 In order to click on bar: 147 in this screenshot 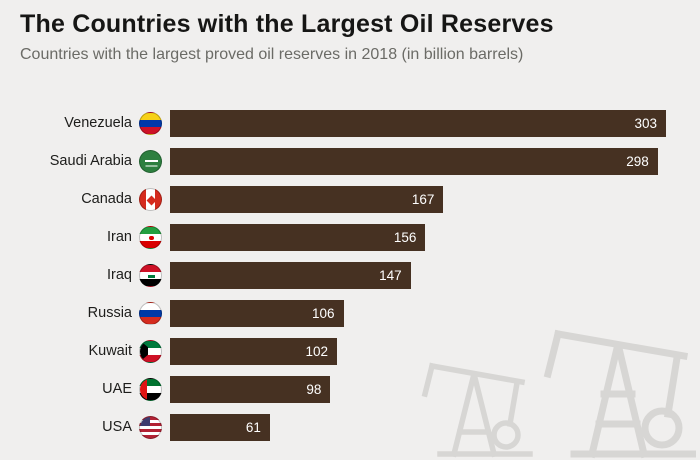, I will do `click(290, 275)`.